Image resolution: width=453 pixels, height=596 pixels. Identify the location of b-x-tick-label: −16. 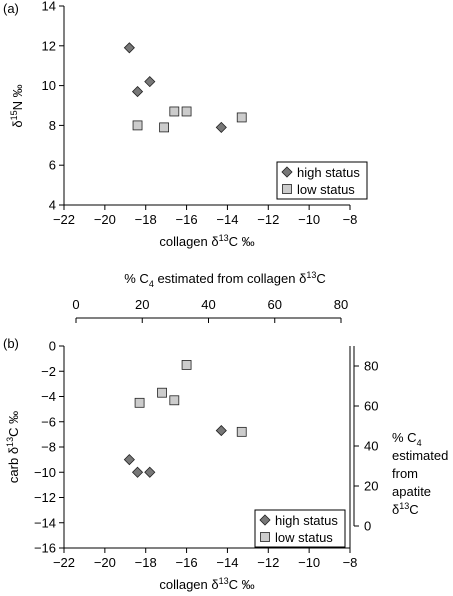
(187, 562).